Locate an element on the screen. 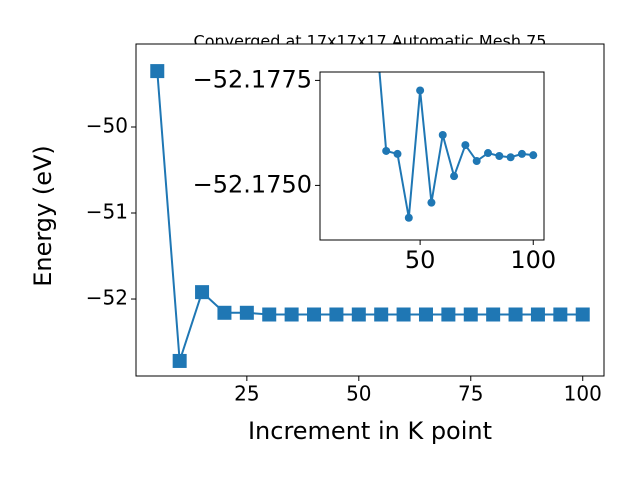 This screenshot has height=480, width=640. y-tick-label: −52.1750 is located at coordinates (252, 184).